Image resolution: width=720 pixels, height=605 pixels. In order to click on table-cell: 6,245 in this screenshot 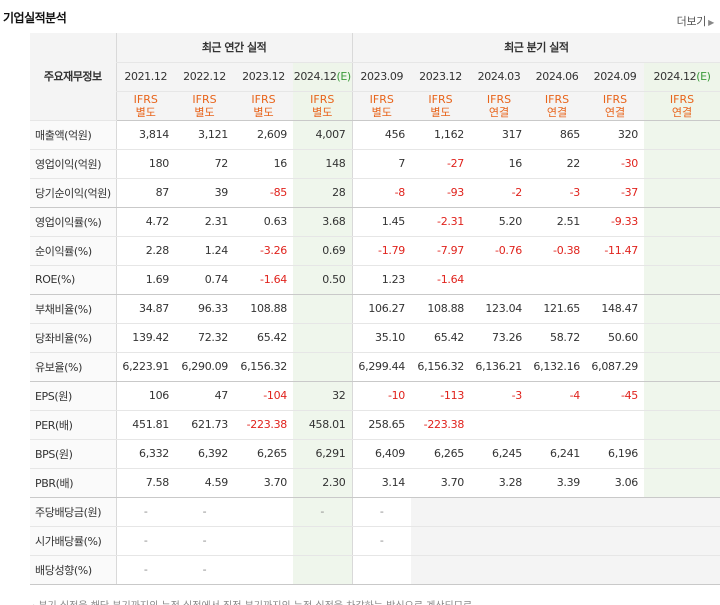, I will do `click(499, 454)`.